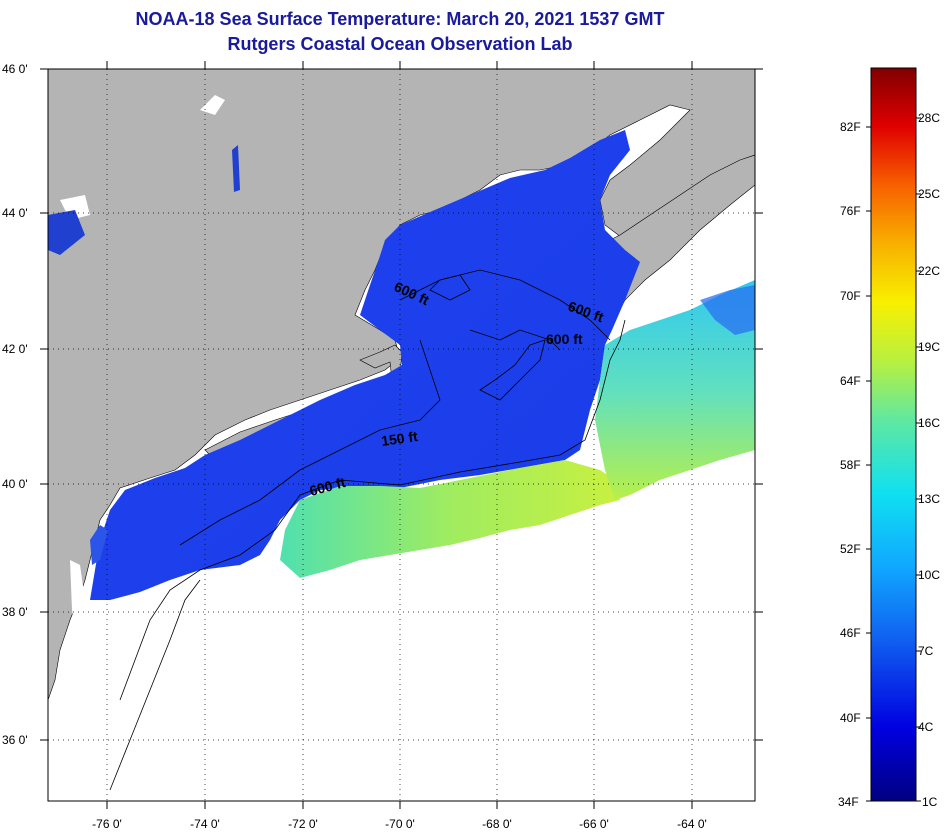 The width and height of the screenshot is (944, 832). Describe the element at coordinates (929, 194) in the screenshot. I see `colorbar-c-label: 25C` at that location.